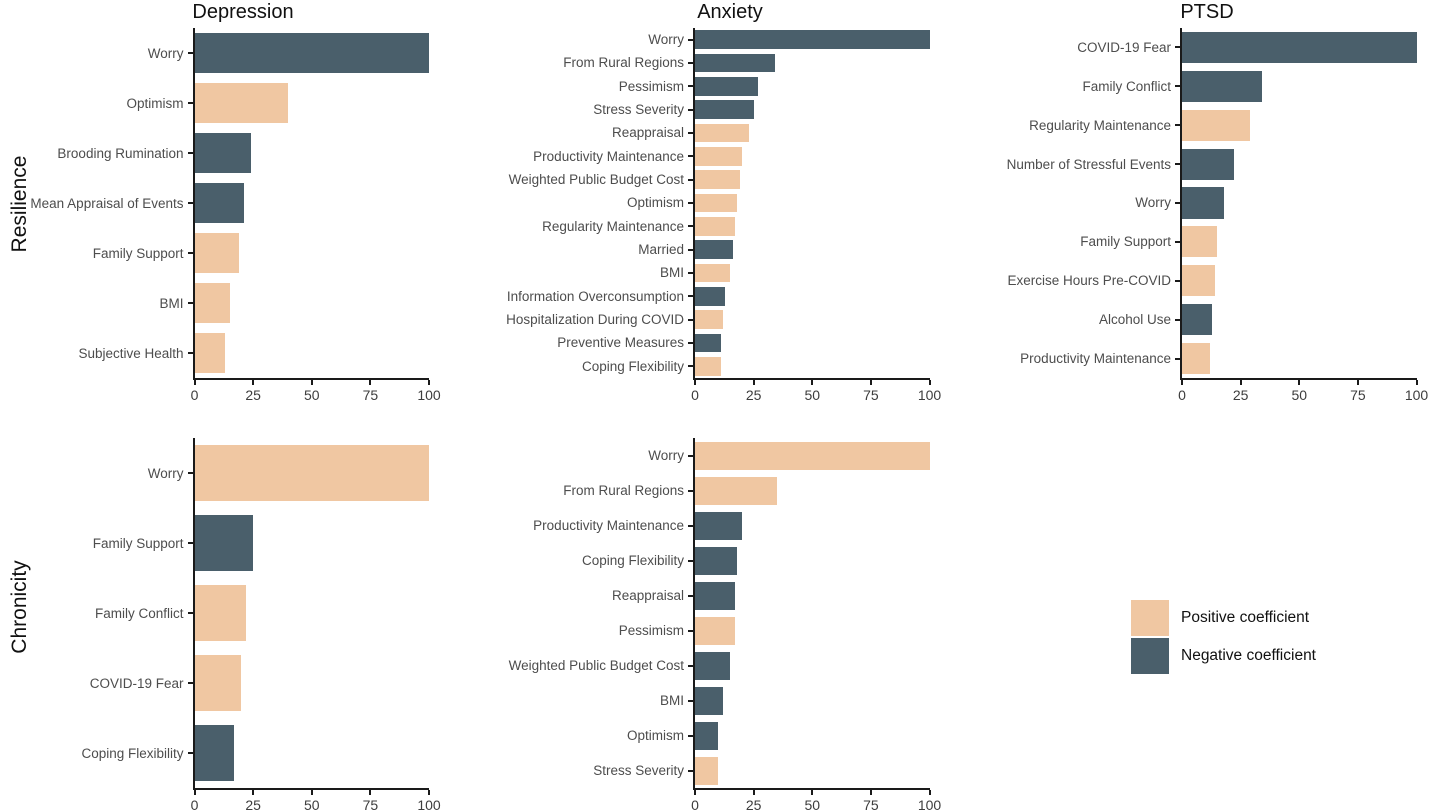 This screenshot has width=1430, height=811. What do you see at coordinates (1207, 12) in the screenshot?
I see `column-title-ptsd: PTSD` at bounding box center [1207, 12].